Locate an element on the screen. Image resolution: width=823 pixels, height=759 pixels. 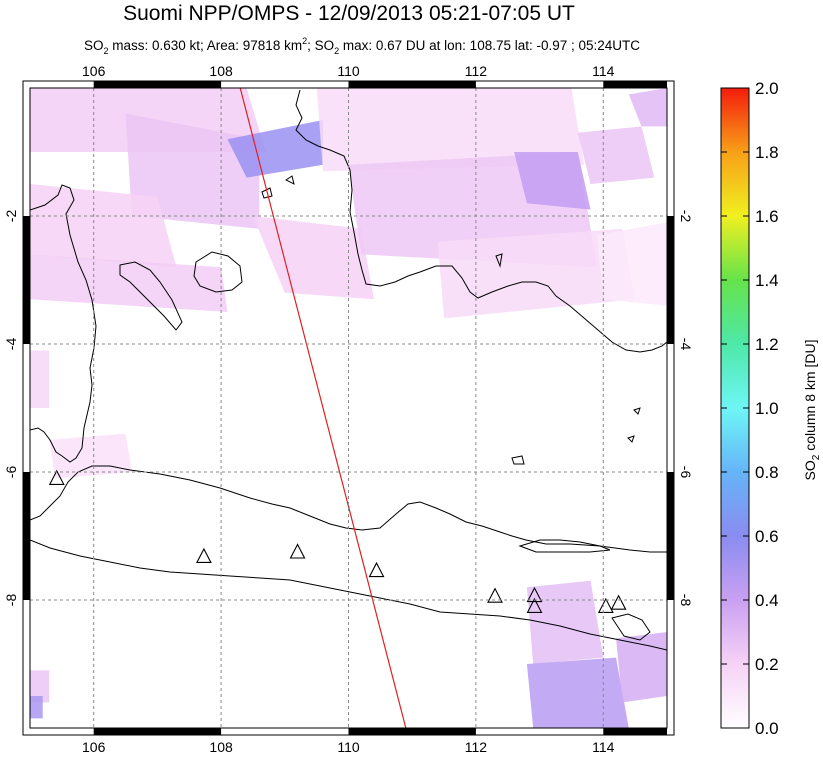
colorbar-tick-label: 1.0 is located at coordinates (767, 408).